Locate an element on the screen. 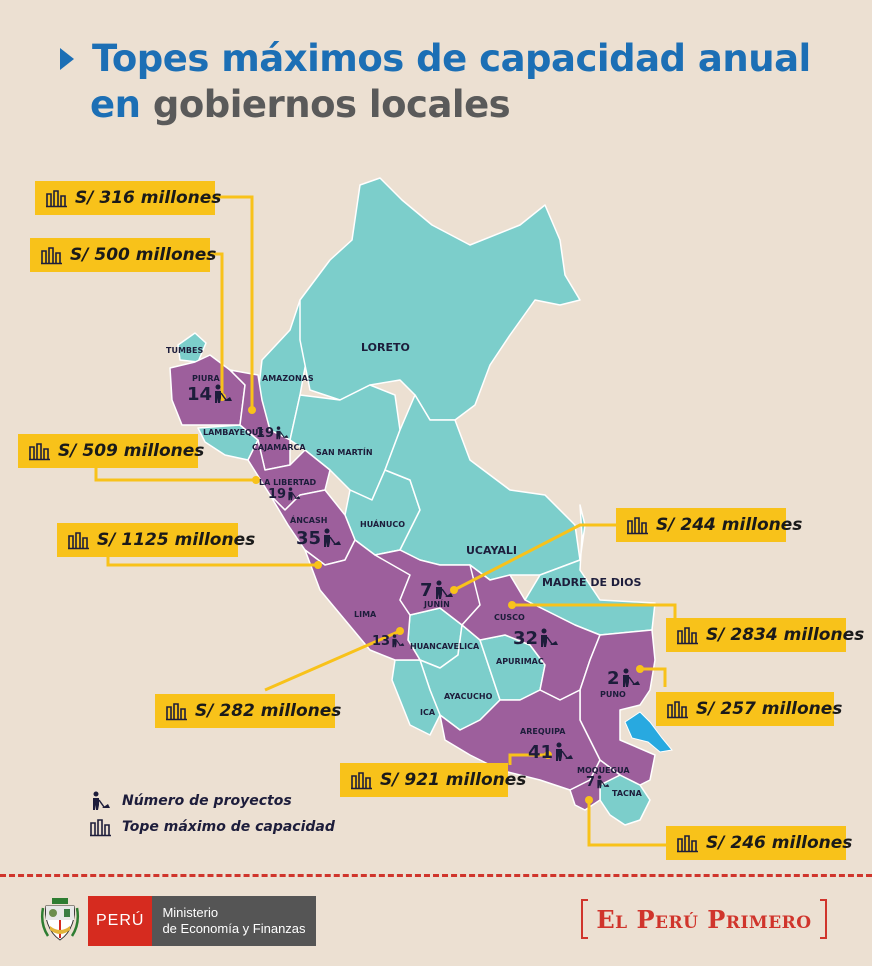 Image resolution: width=872 pixels, height=966 pixels. callout-cajamarca-text: S/ 316 millones is located at coordinates (148, 198).